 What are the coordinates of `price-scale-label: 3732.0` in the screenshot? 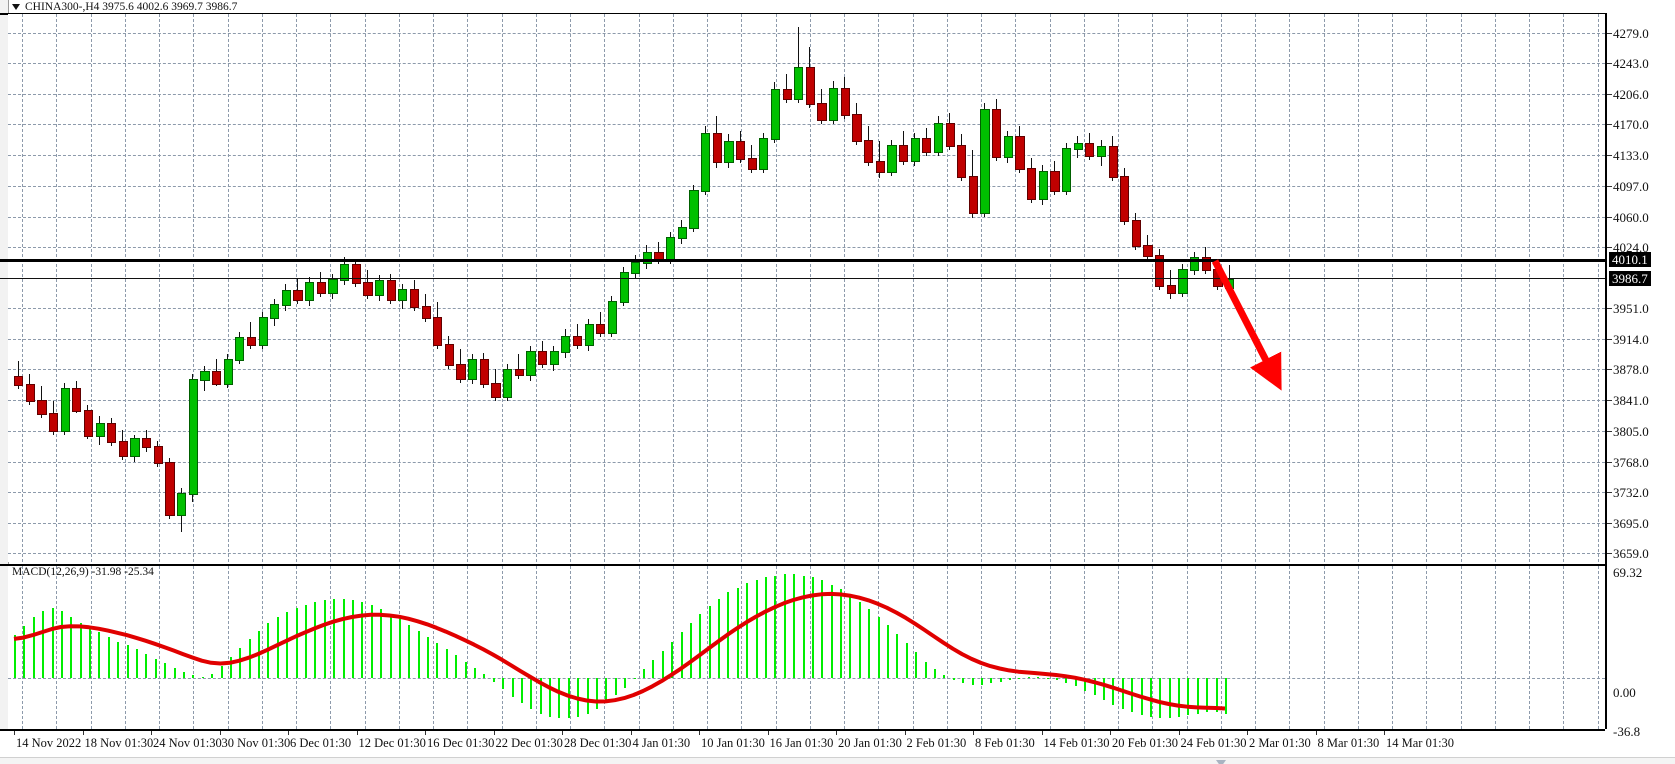 It's located at (1631, 492).